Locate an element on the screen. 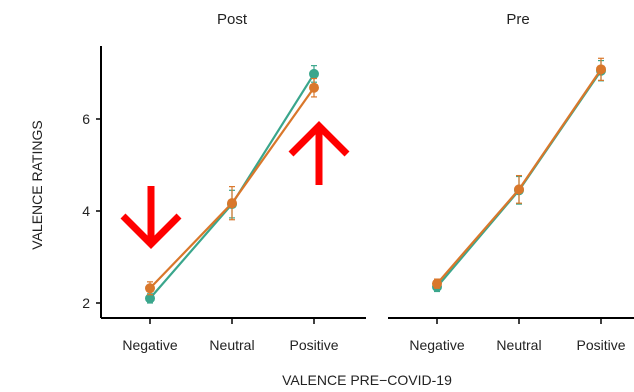 The image size is (634, 392). arrow-up-icon is located at coordinates (319, 153).